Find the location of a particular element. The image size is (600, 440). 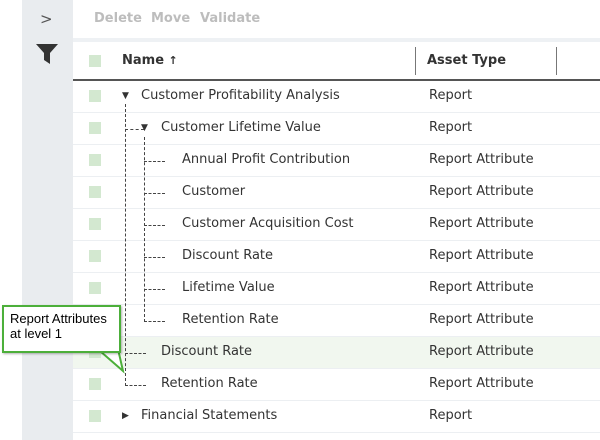

toolbar: Delete Move Validate is located at coordinates (336, 19).